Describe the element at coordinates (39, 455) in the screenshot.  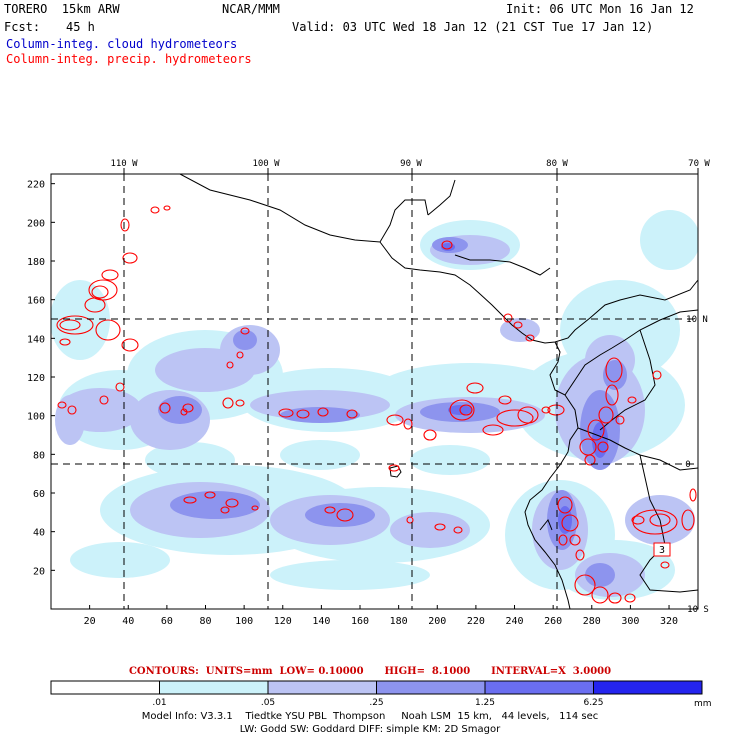
I see `y-tick-label: 80` at that location.